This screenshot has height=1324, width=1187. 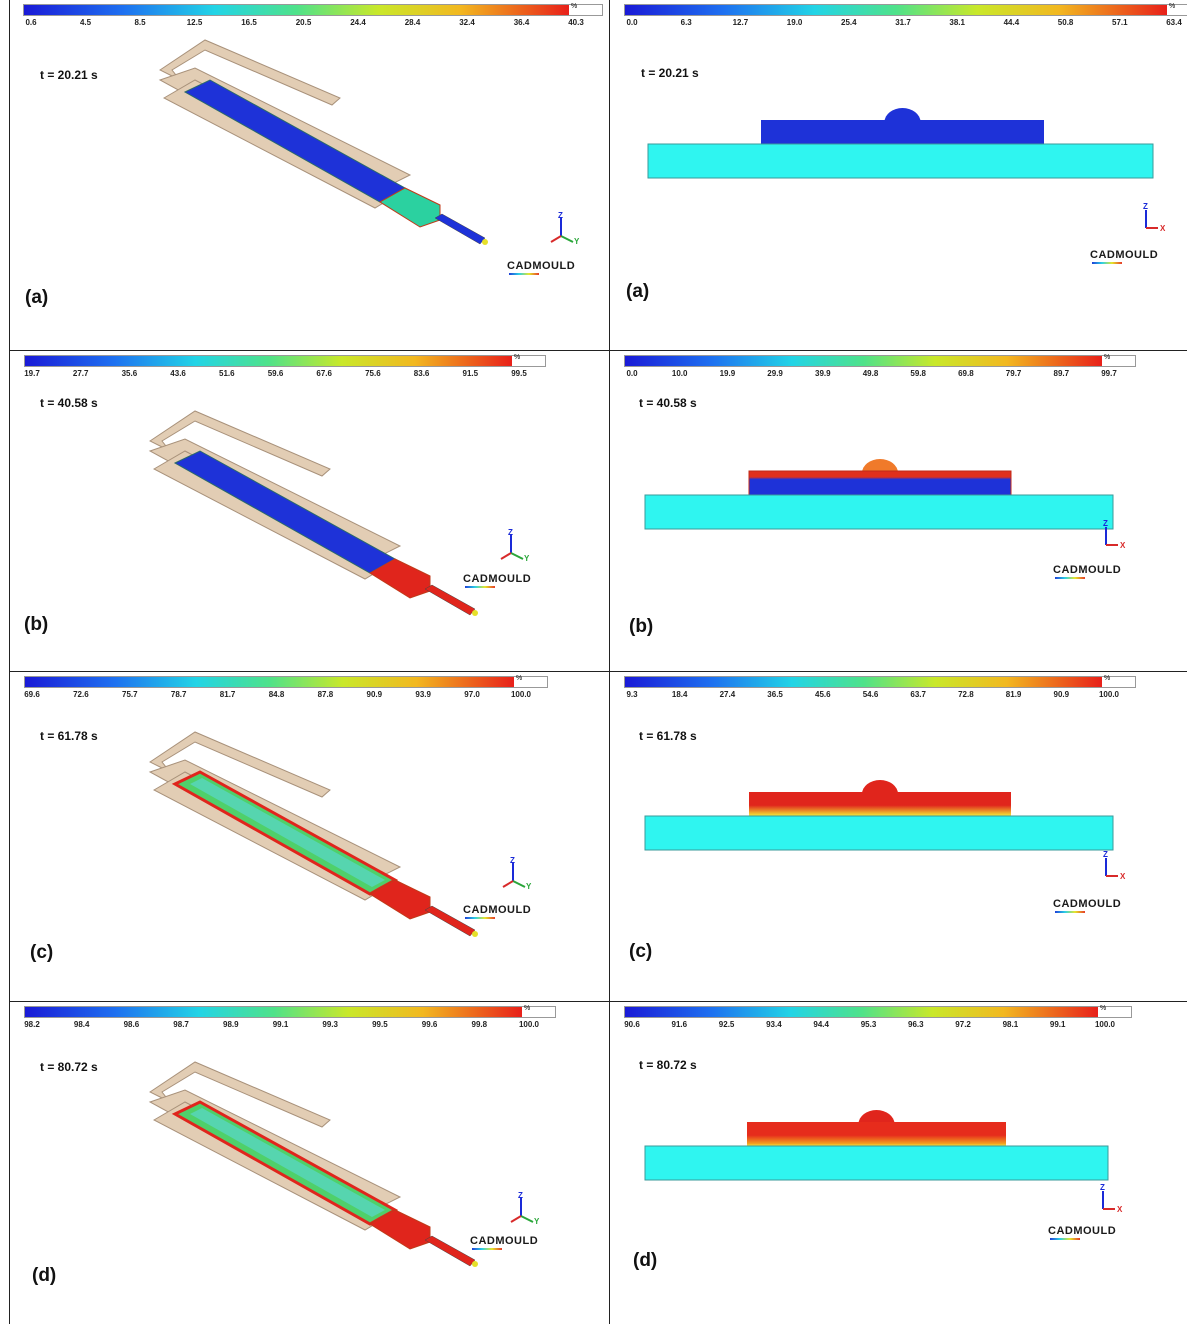 What do you see at coordinates (227, 694) in the screenshot?
I see `legend-tick-label: 81.7` at bounding box center [227, 694].